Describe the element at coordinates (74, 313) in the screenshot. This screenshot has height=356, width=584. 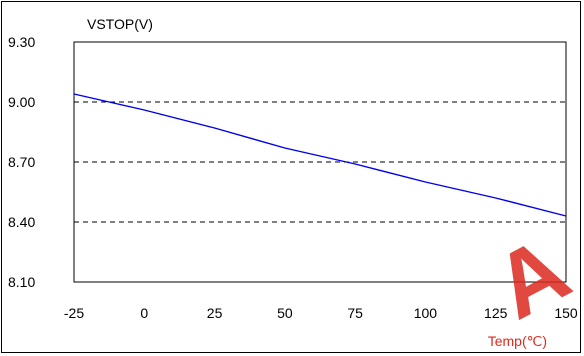
I see `x-tick-label: -25` at that location.